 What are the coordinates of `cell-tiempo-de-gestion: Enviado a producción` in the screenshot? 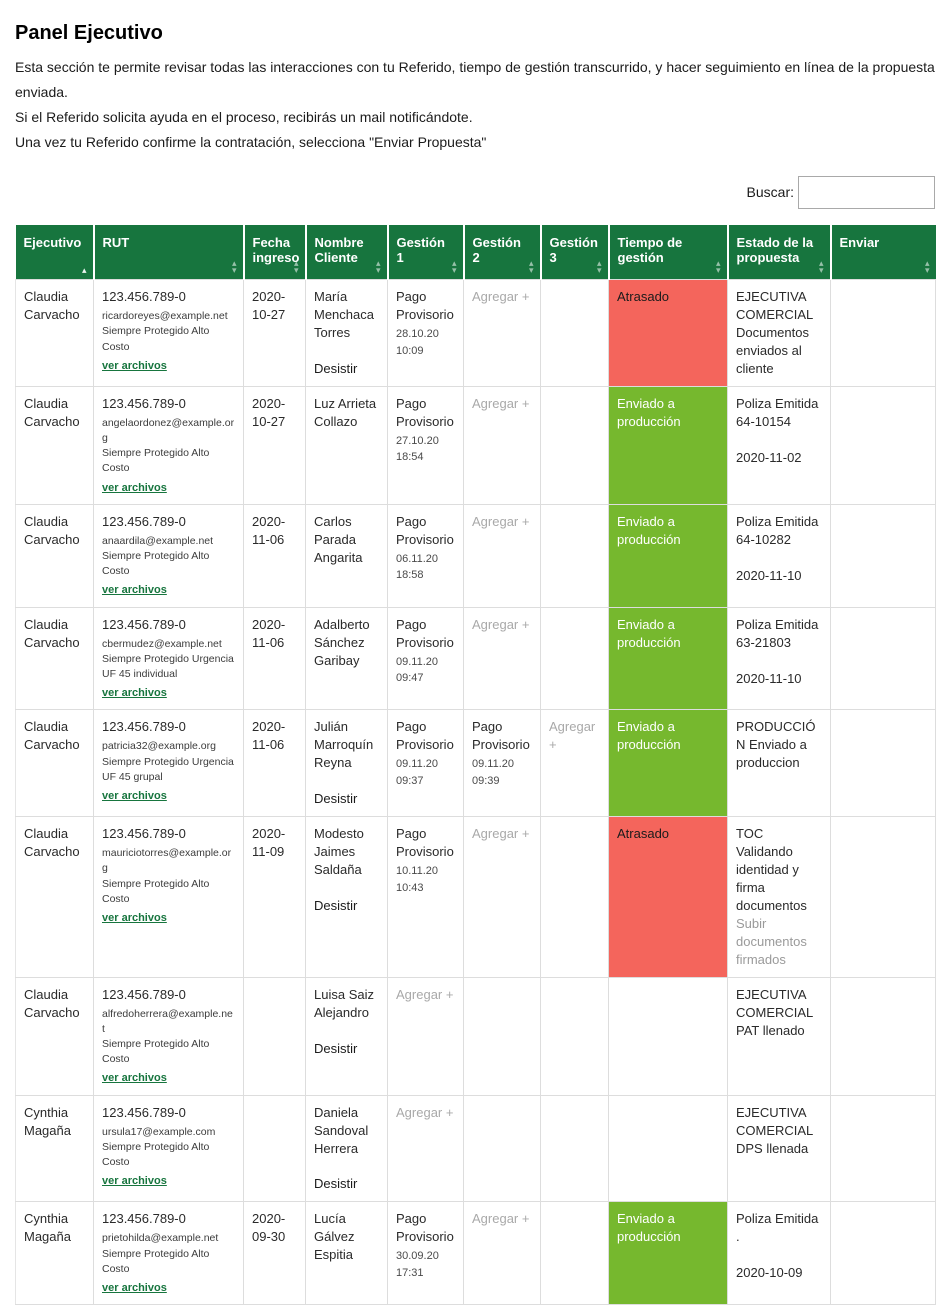 It's located at (668, 658).